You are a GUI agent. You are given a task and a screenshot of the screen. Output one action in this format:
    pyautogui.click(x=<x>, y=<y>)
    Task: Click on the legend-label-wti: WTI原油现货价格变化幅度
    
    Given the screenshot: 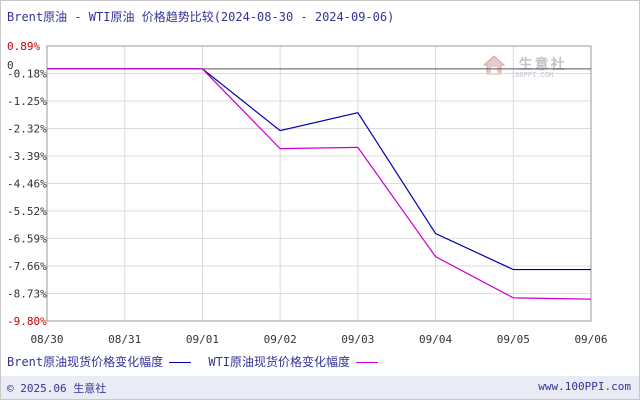 What is the action you would take?
    pyautogui.click(x=279, y=362)
    